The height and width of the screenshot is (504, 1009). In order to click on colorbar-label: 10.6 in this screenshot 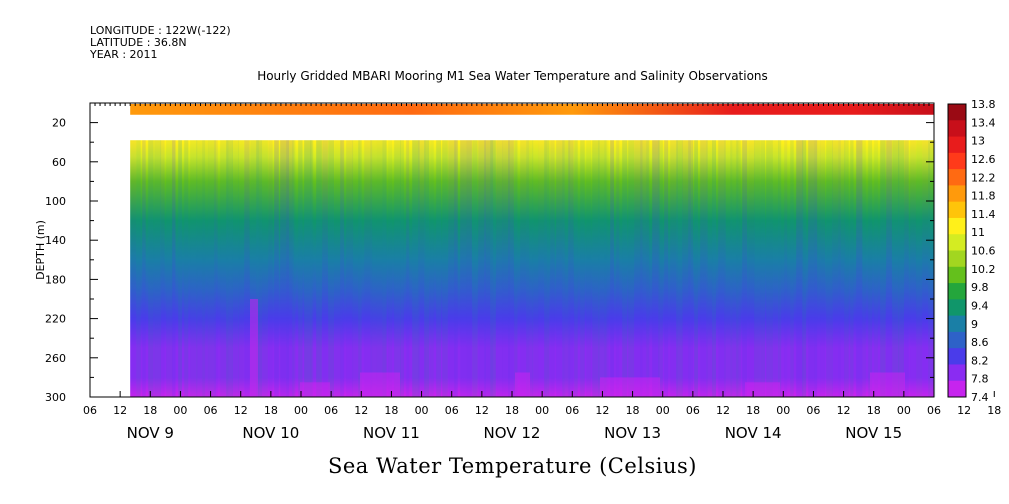, I will do `click(983, 251)`.